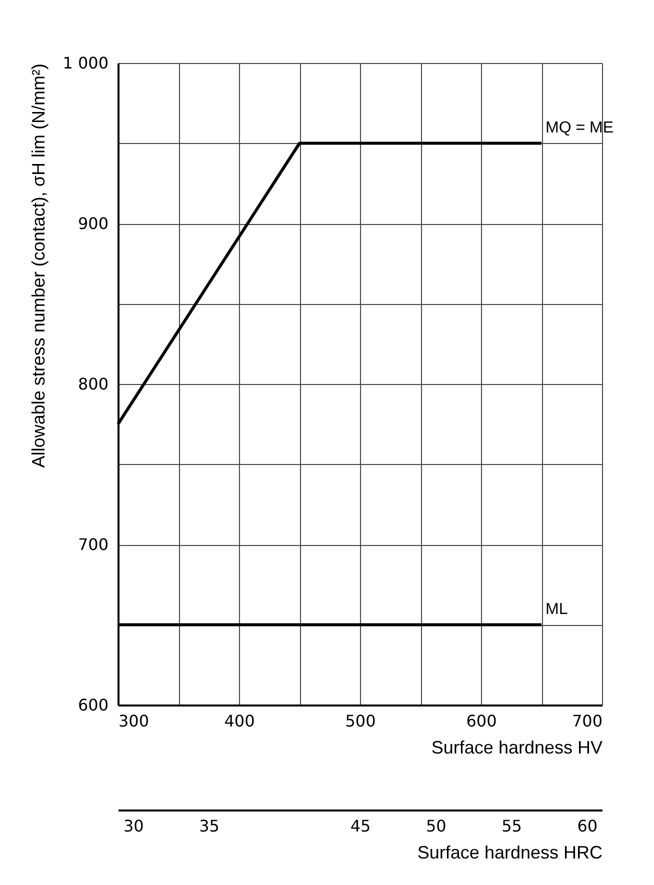 This screenshot has height=885, width=654. What do you see at coordinates (133, 826) in the screenshot?
I see `x2-tick-label: 30` at bounding box center [133, 826].